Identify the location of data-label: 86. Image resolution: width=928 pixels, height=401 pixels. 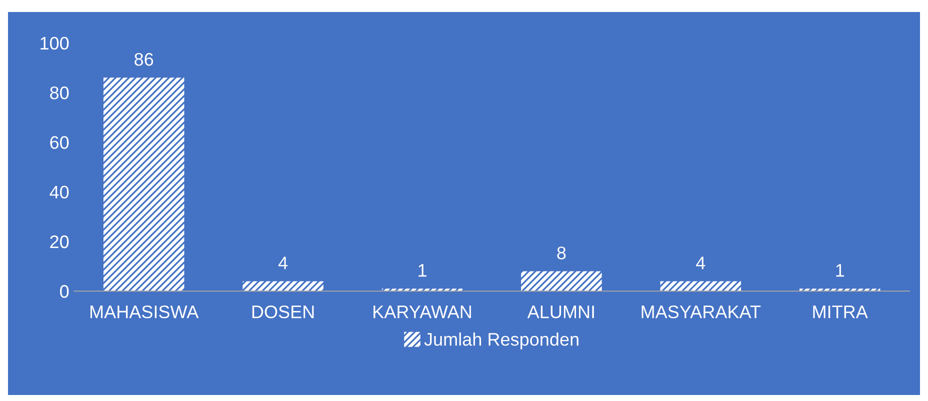
(144, 59).